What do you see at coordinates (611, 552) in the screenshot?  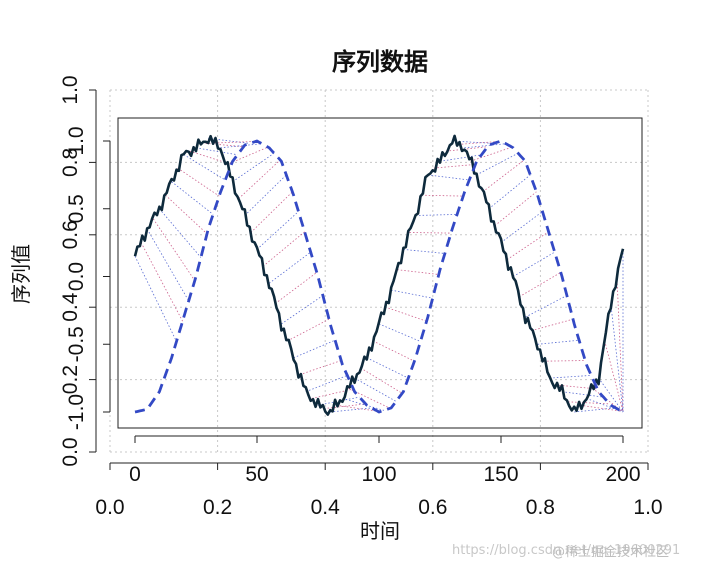 I see `watermark-site: @稀土掘金技术社区` at bounding box center [611, 552].